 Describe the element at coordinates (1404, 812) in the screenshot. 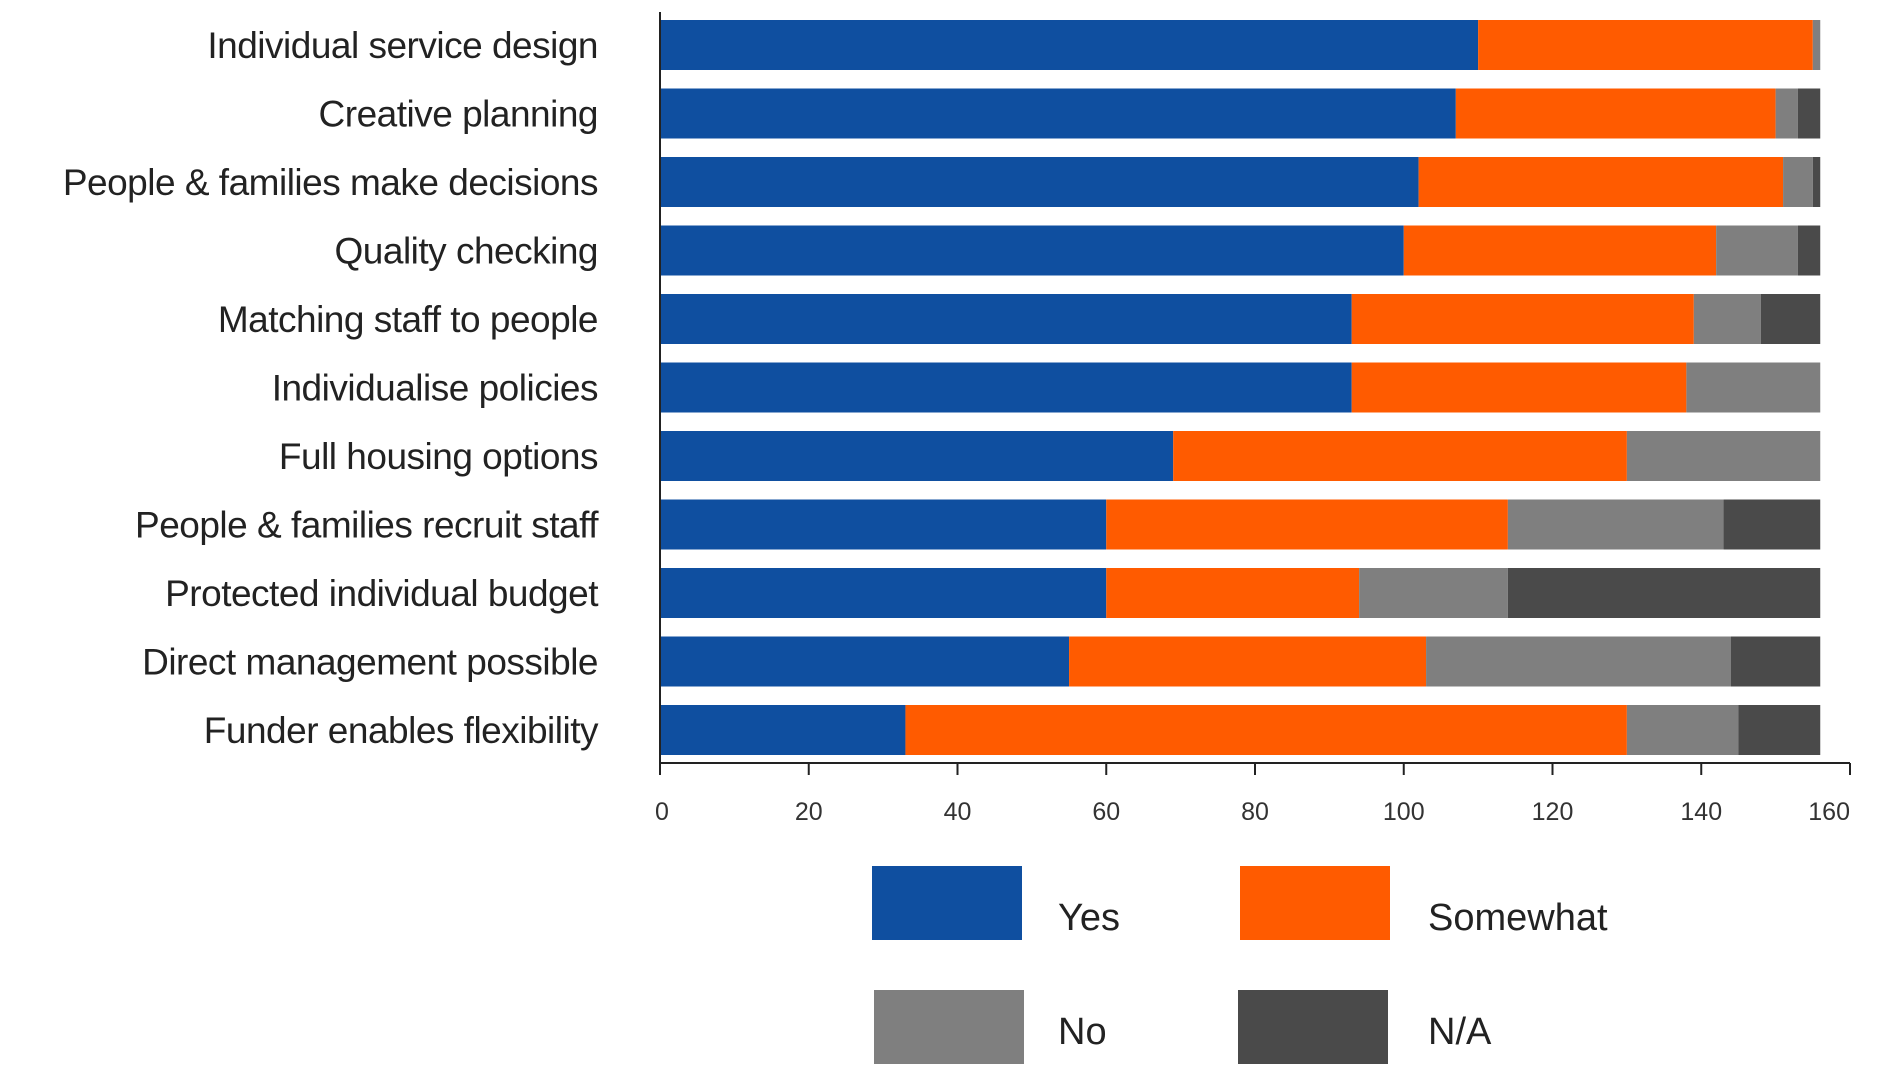

I see `x-tick-label: 100` at that location.